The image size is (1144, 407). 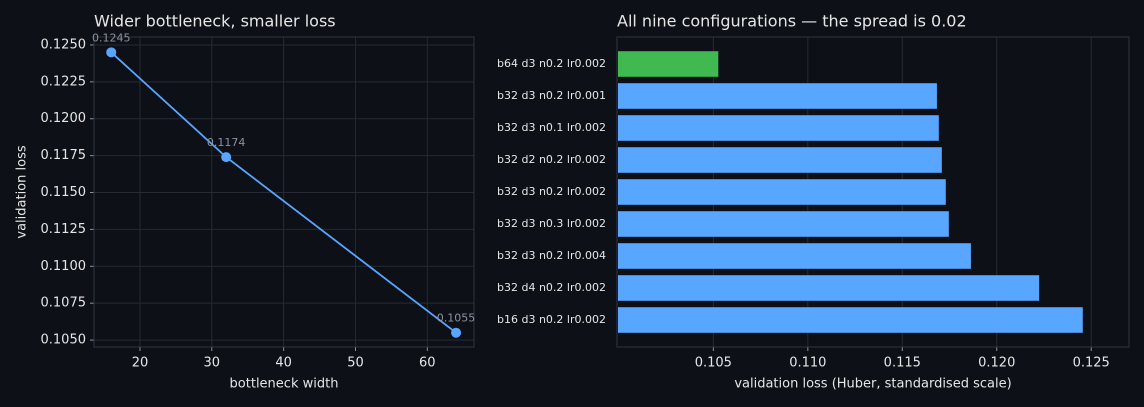 I want to click on y-tick-label: 0.1175, so click(x=64, y=155).